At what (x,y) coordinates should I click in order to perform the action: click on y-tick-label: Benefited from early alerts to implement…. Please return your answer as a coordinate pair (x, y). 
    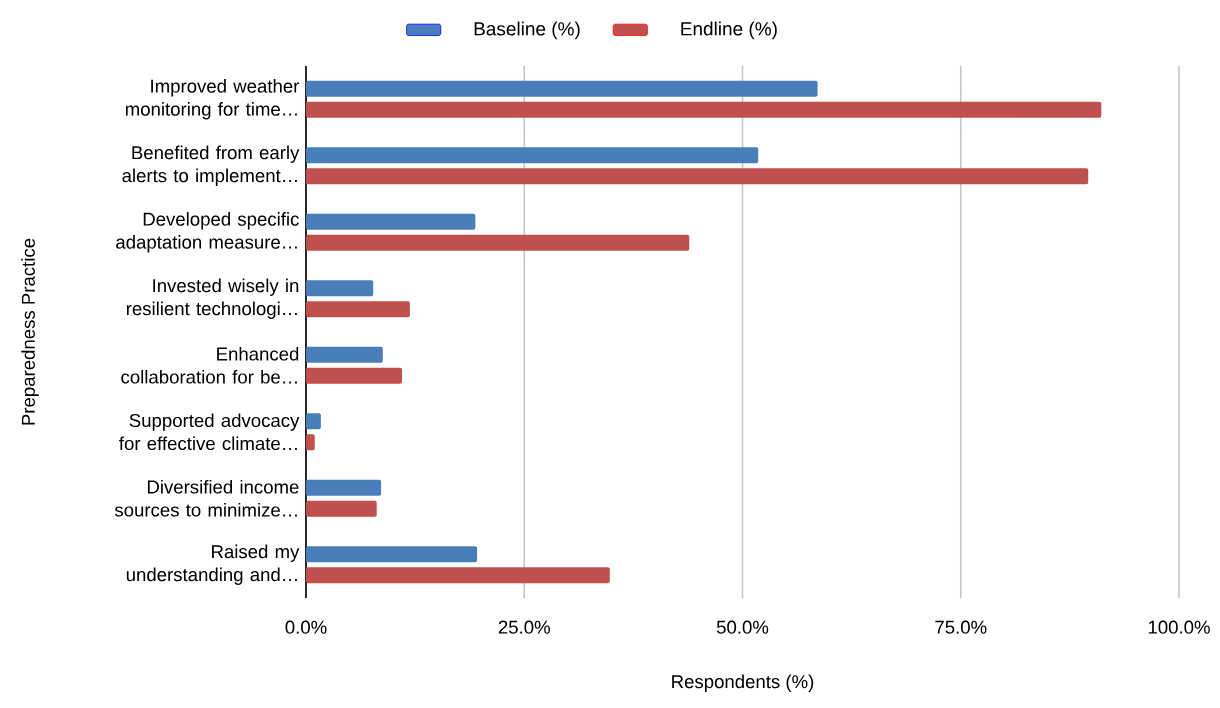
    Looking at the image, I should click on (211, 165).